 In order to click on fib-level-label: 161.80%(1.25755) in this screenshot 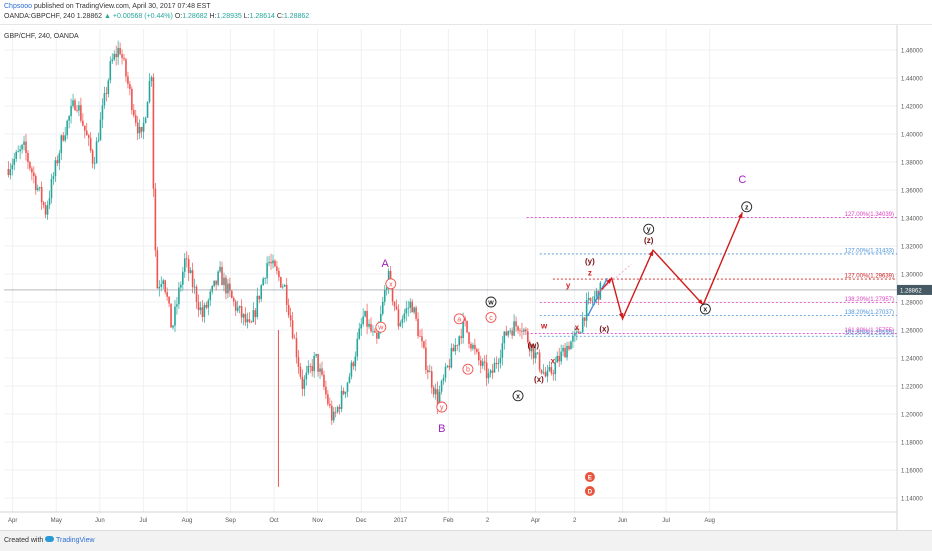, I will do `click(869, 331)`.